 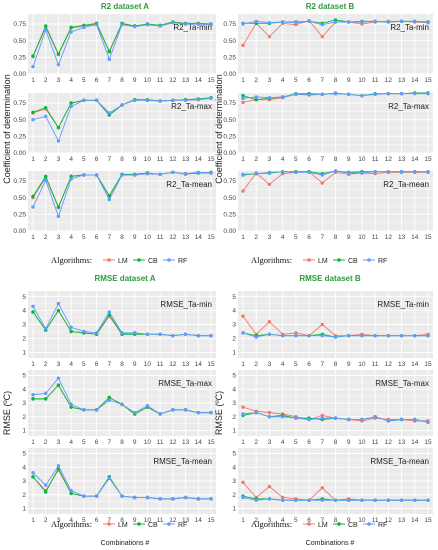 What do you see at coordinates (256, 159) in the screenshot?
I see `x-tick-label: 2` at bounding box center [256, 159].